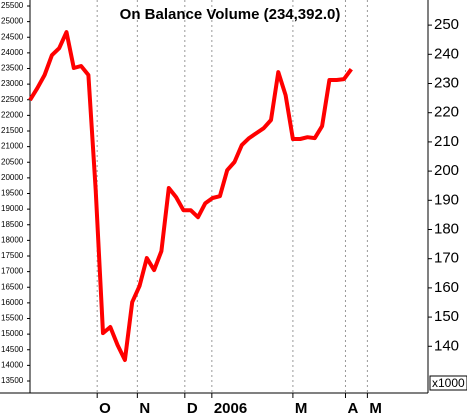 The width and height of the screenshot is (467, 419). What do you see at coordinates (12, 52) in the screenshot?
I see `y-tick-label: 24000` at bounding box center [12, 52].